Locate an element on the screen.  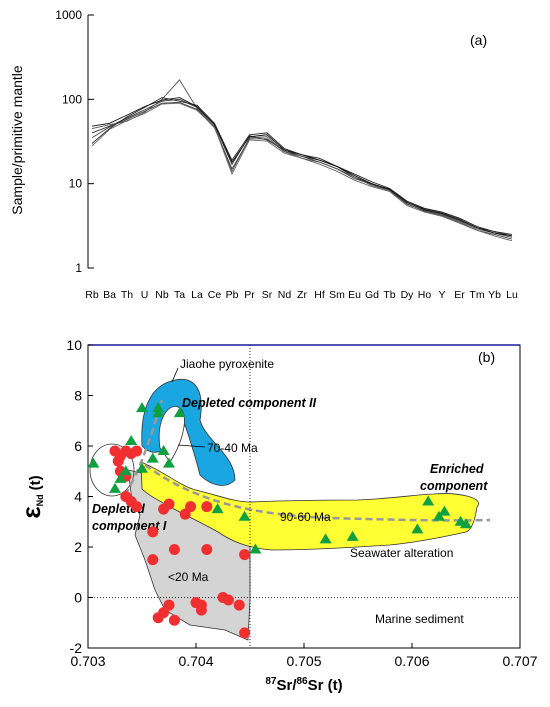
x-tick-label: Ta is located at coordinates (179, 295).